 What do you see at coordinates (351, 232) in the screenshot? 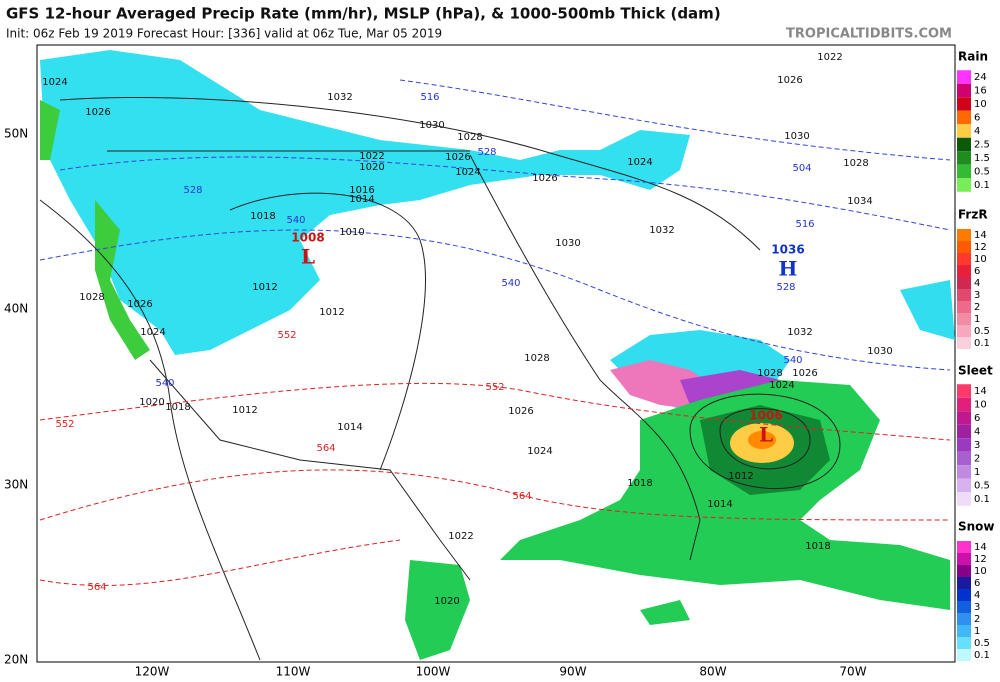
I see `isobar-label: 1010` at bounding box center [351, 232].